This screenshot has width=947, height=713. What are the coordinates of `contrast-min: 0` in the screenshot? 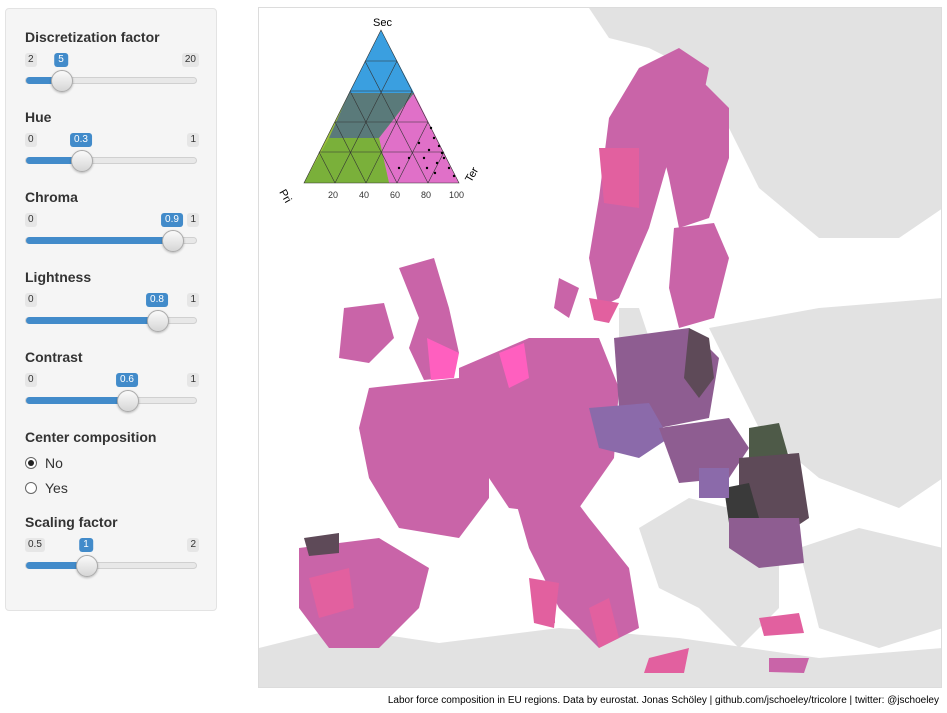 It's located at (31, 380).